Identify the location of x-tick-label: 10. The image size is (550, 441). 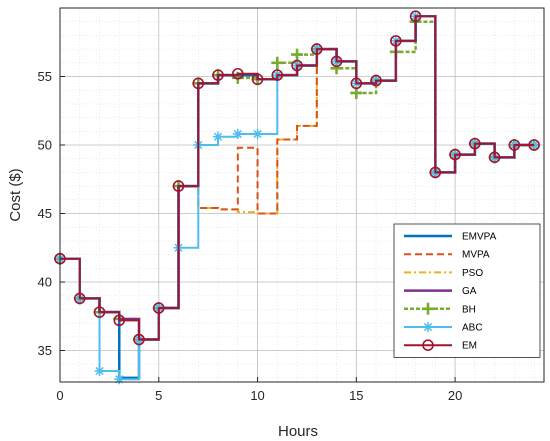
(257, 395).